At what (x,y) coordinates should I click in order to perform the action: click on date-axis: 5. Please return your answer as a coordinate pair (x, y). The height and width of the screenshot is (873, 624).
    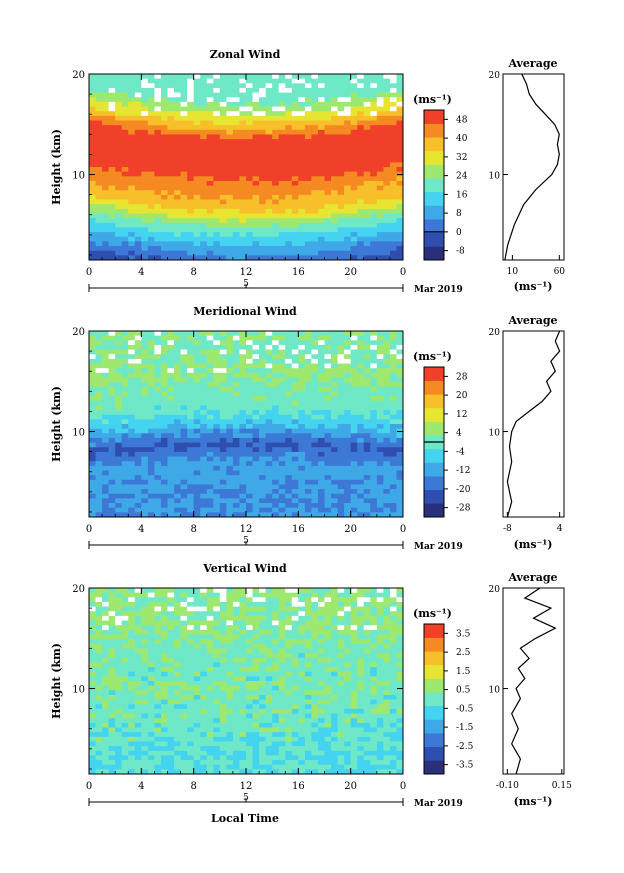
    Looking at the image, I should click on (246, 285).